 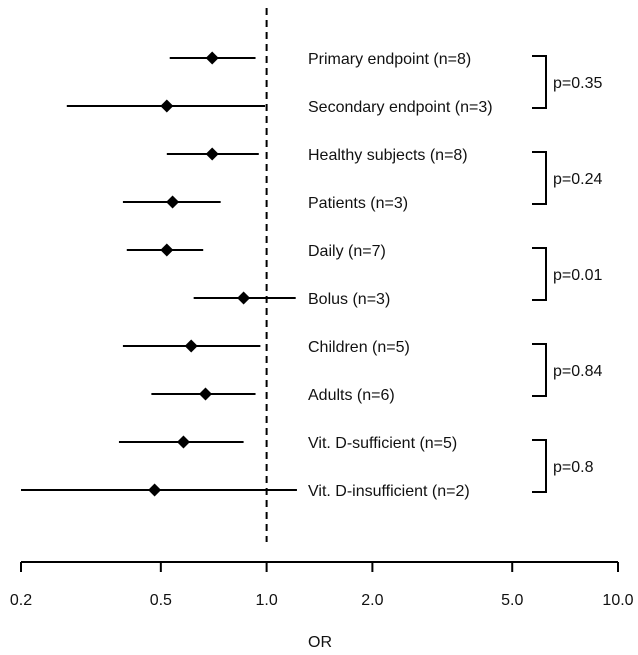 I want to click on row-label: Secondary endpoint (n=3), so click(x=400, y=107).